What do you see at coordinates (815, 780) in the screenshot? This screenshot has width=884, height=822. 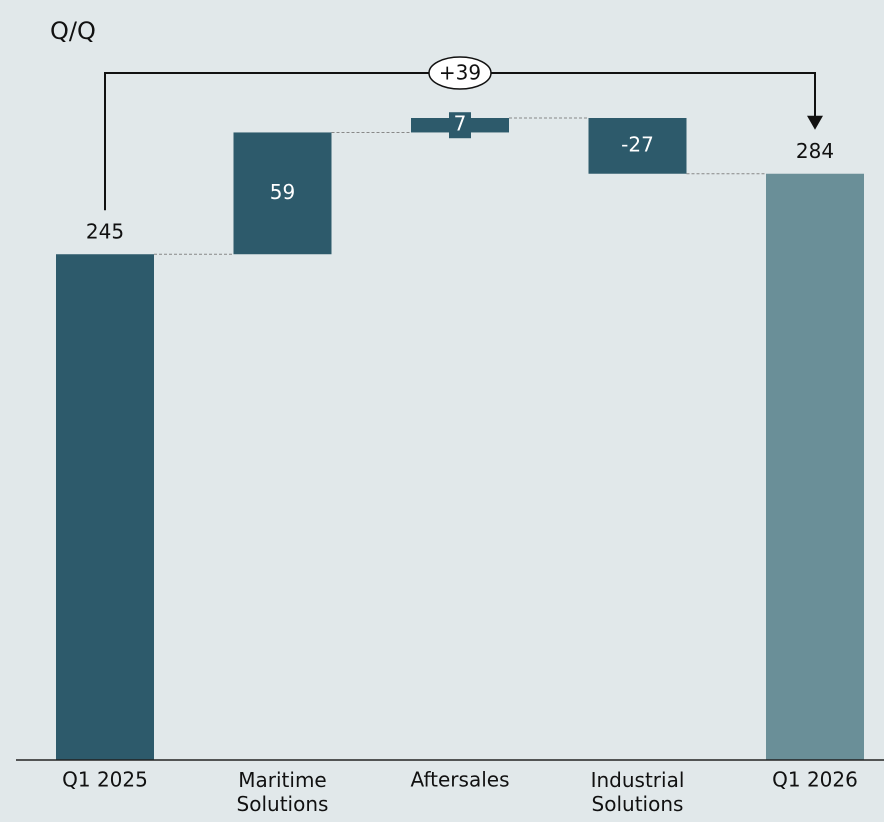 I see `x-tick-label: Q1 2026` at bounding box center [815, 780].